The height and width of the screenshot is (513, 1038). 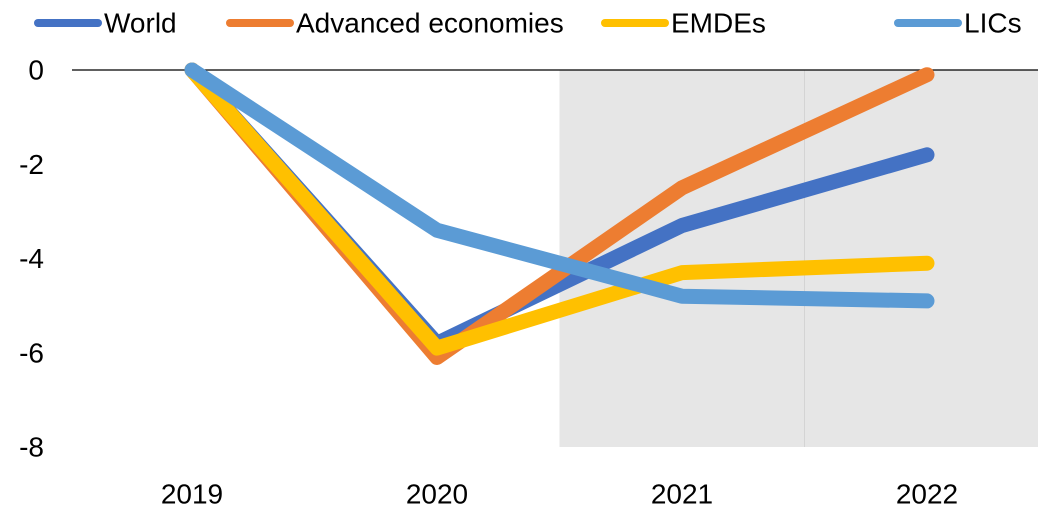 I want to click on legend-label: Advanced economies, so click(x=430, y=23).